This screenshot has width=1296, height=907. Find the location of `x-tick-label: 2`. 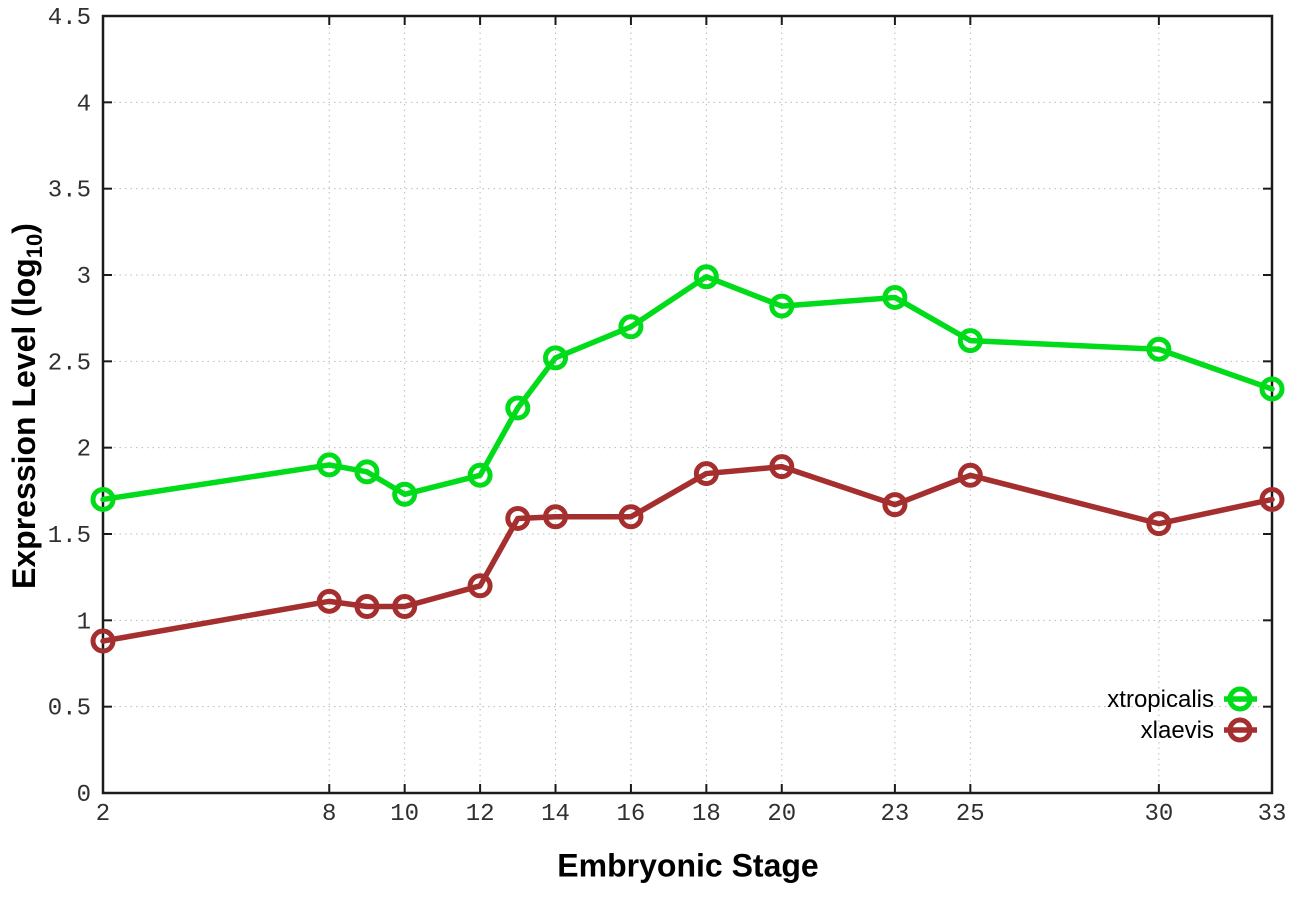

x-tick-label: 2 is located at coordinates (103, 814).